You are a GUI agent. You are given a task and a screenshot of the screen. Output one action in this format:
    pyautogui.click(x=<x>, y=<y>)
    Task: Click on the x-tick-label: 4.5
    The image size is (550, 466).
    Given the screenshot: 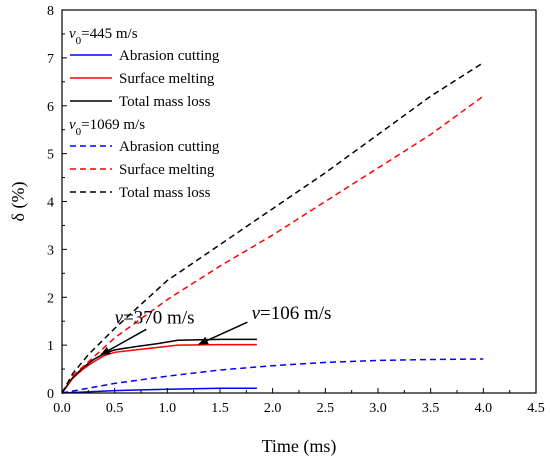 What is the action you would take?
    pyautogui.click(x=536, y=408)
    